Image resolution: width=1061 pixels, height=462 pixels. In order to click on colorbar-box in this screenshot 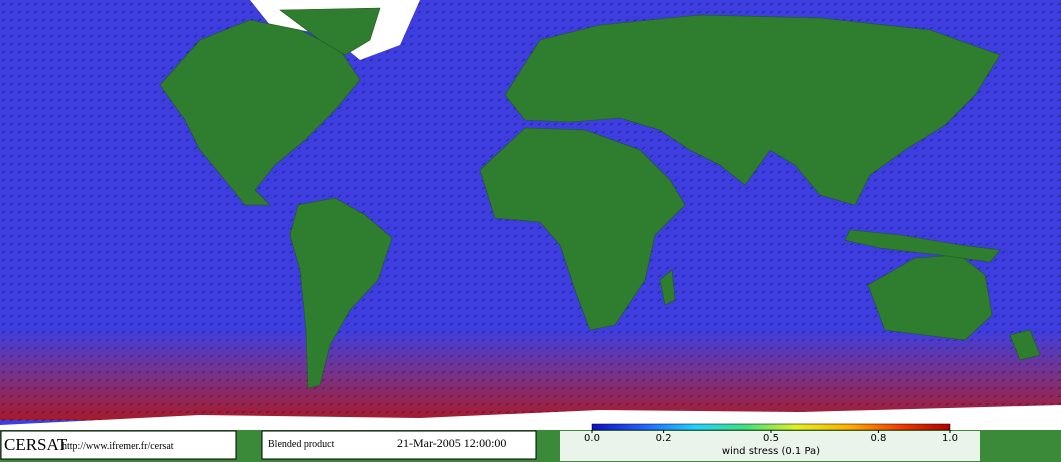, I will do `click(770, 446)`.